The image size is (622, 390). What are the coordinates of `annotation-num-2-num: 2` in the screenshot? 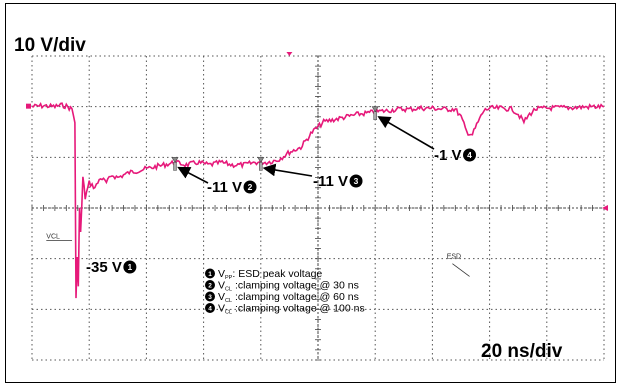 It's located at (250, 187).